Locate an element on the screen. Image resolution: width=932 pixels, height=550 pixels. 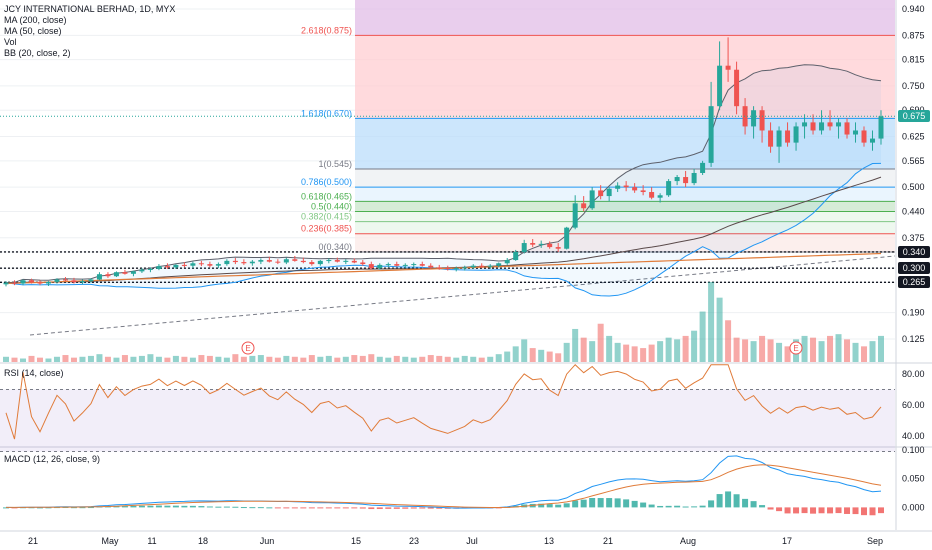
legend-title: JCY INTERNATIONAL BERHAD, 1D, MYX is located at coordinates (90, 9).